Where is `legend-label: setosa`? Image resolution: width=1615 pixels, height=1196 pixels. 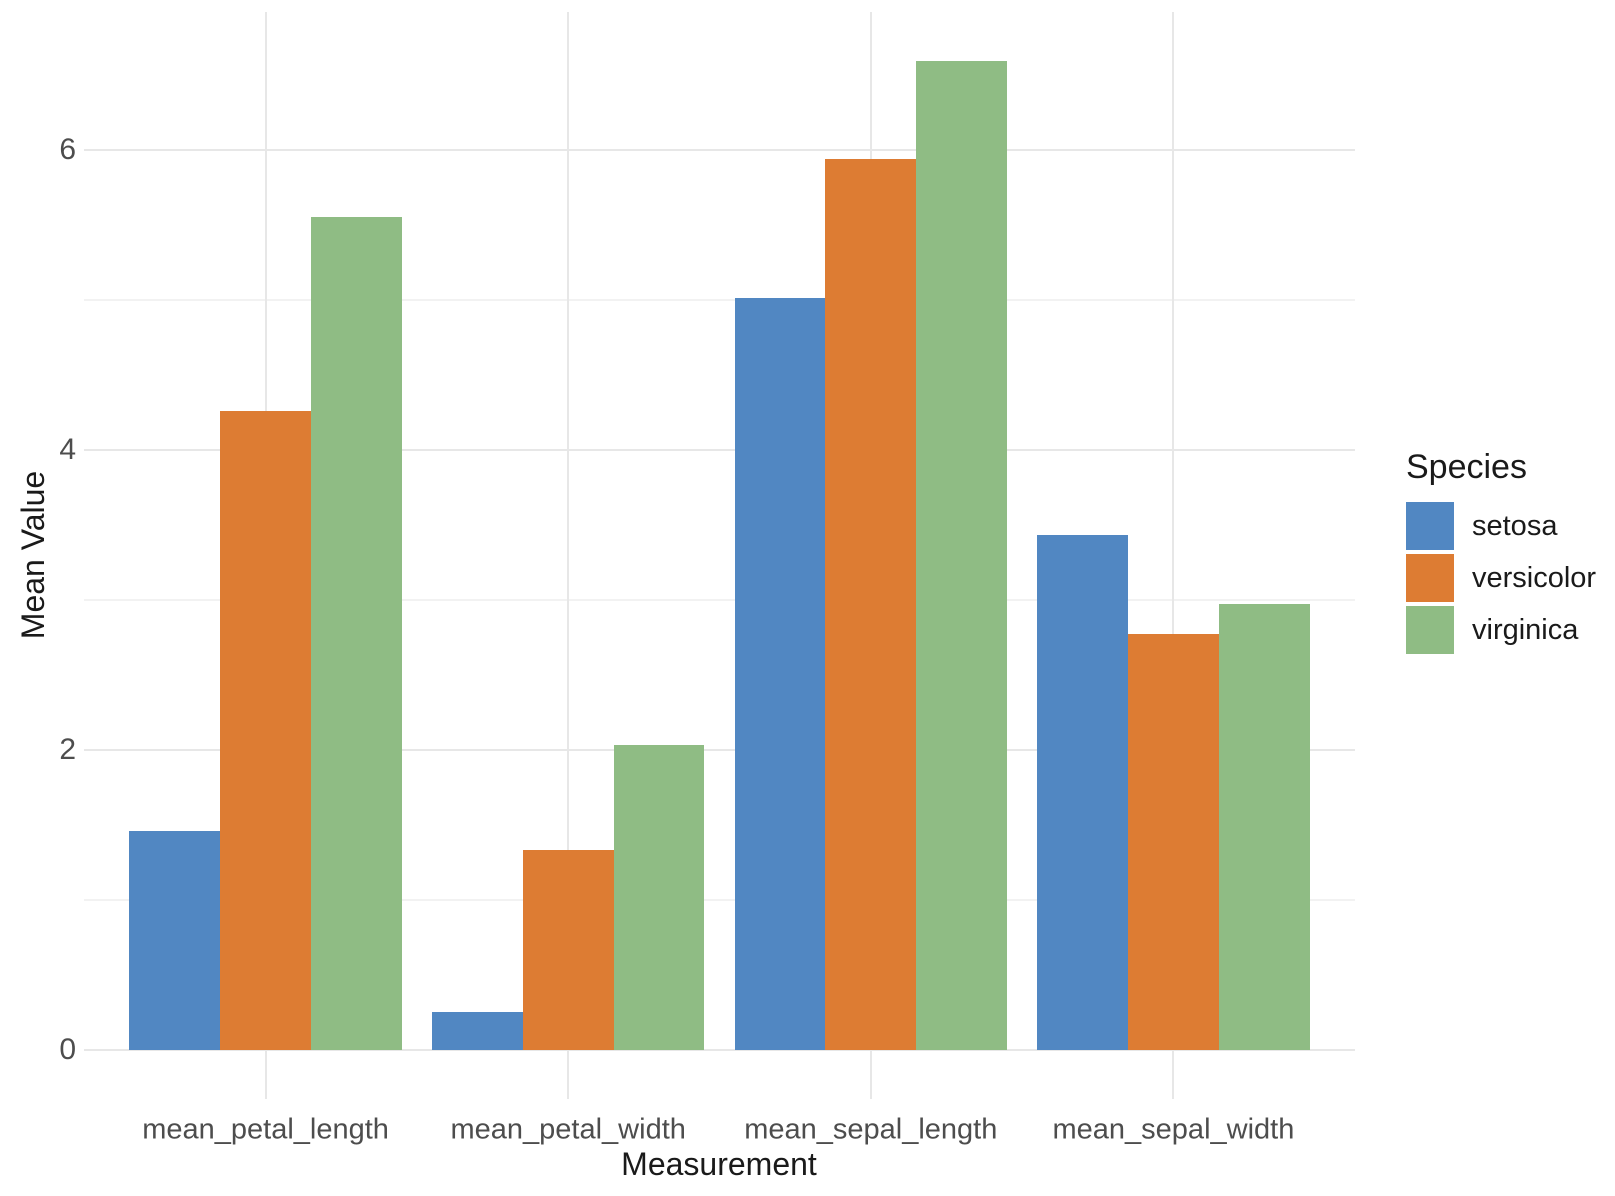
legend-label: setosa is located at coordinates (1515, 525).